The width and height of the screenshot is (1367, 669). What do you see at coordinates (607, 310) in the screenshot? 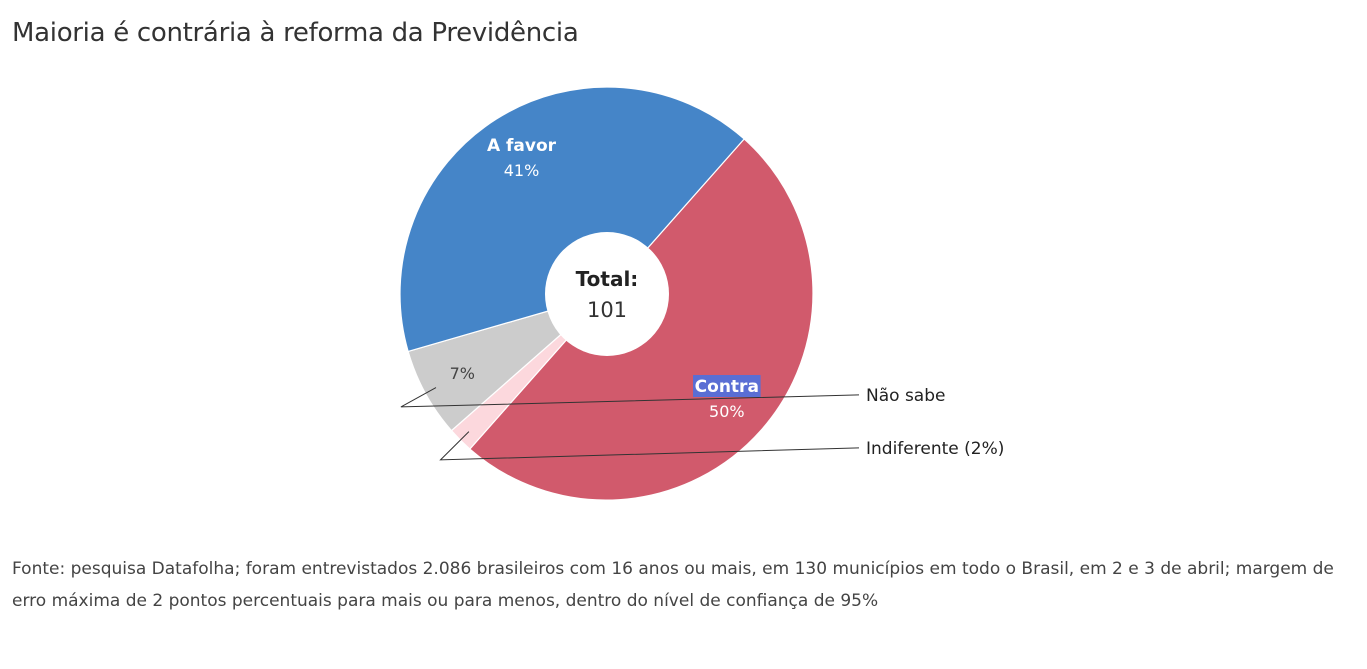
I see `center-value: 101` at bounding box center [607, 310].